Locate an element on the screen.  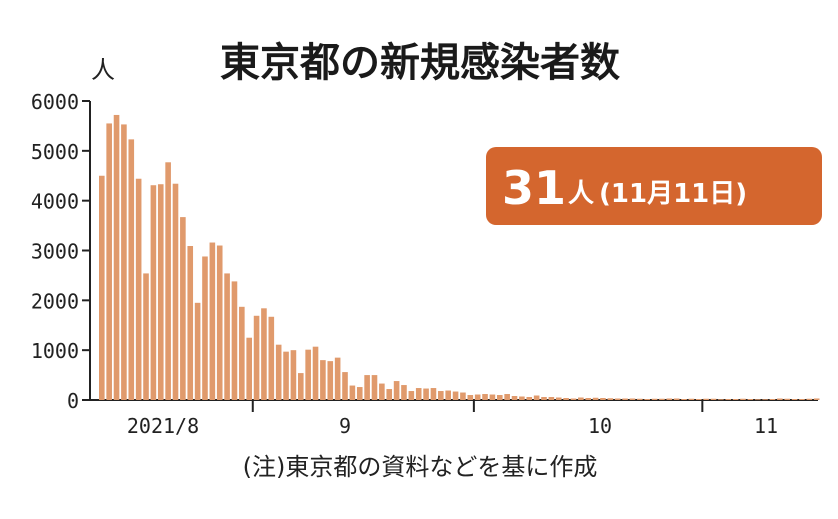
x-tick-label: 11 is located at coordinates (766, 426).